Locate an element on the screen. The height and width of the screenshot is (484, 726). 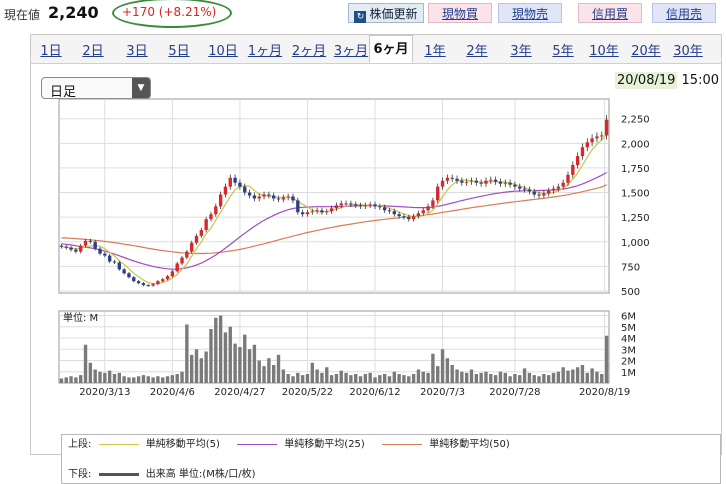
update-price-label: 株価更新 is located at coordinates (393, 14).